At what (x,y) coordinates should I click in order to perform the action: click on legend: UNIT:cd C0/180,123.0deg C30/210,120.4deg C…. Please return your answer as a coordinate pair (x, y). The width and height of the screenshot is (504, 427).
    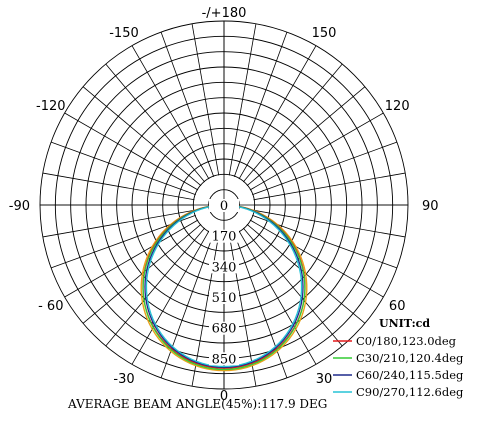
    Looking at the image, I should click on (398, 358).